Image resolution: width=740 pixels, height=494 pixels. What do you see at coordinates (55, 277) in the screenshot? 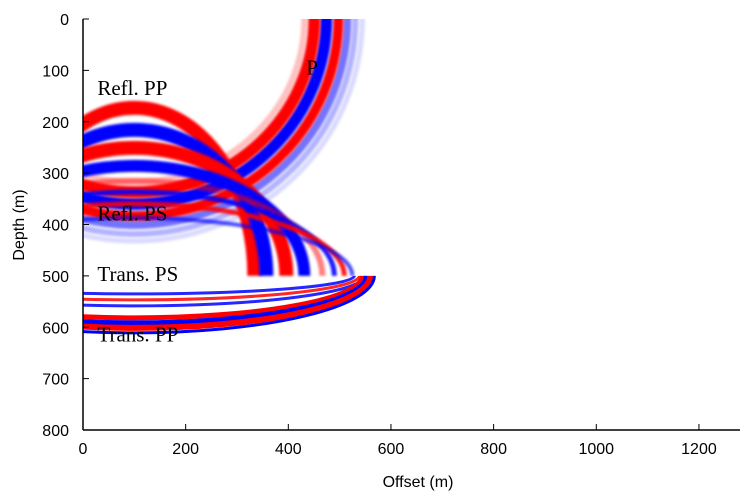
I see `y-tick-label: 500` at bounding box center [55, 277].